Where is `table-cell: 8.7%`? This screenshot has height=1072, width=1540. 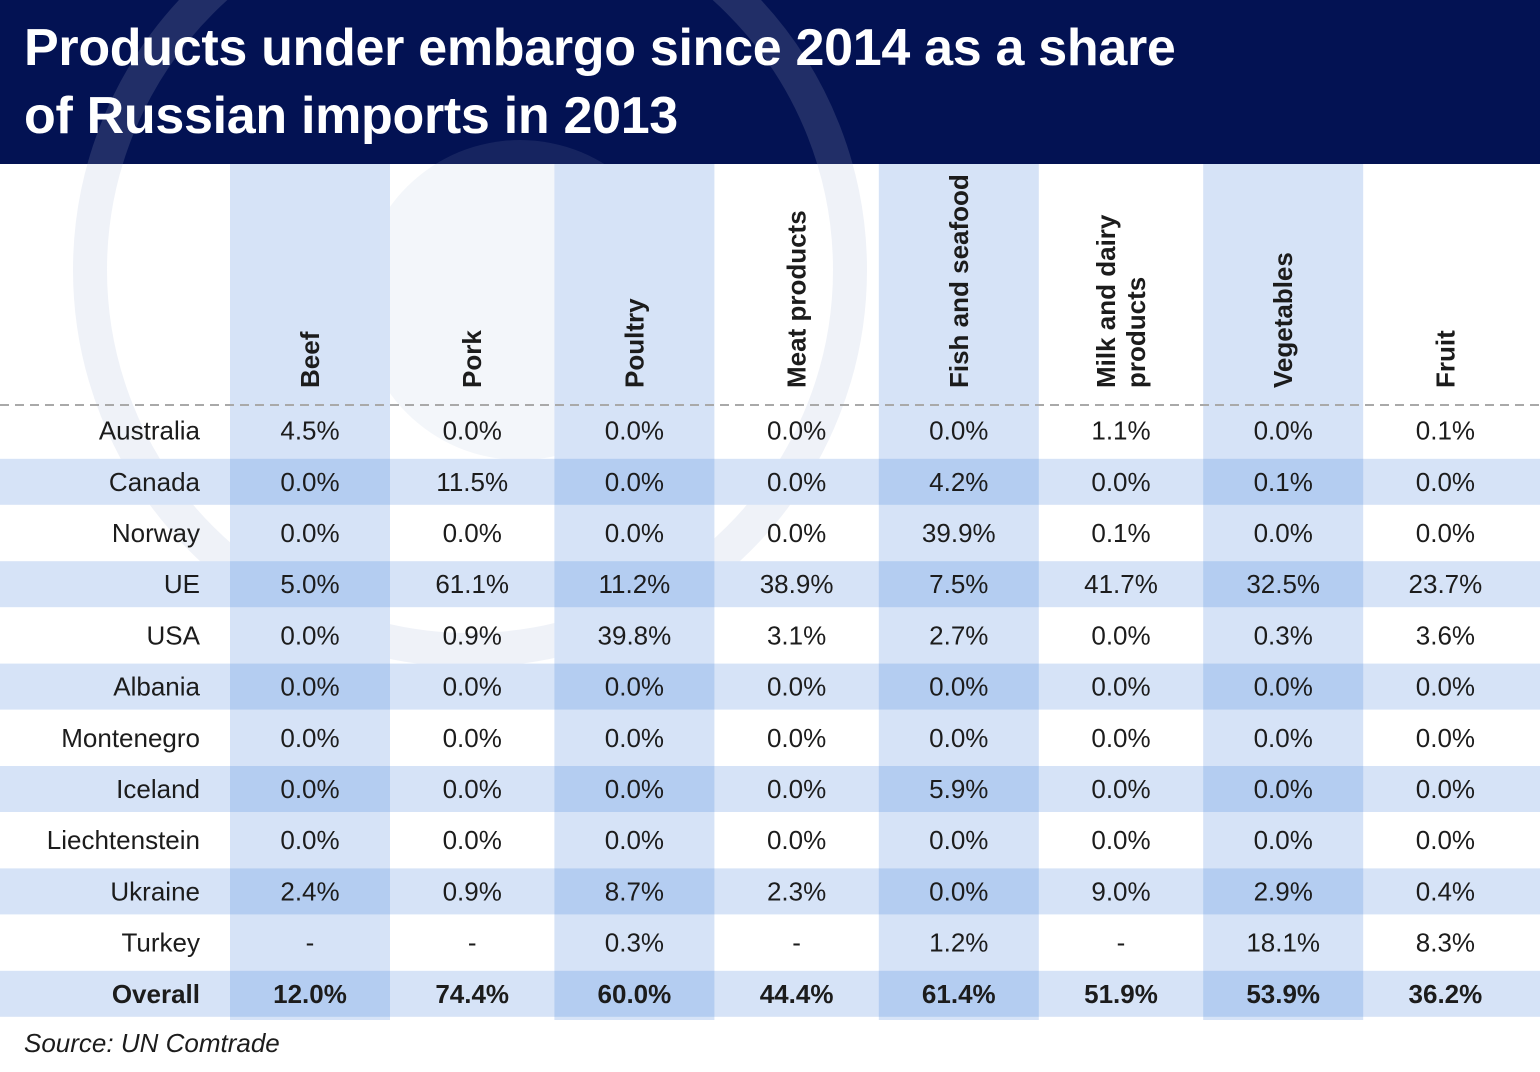 table-cell: 8.7% is located at coordinates (634, 891).